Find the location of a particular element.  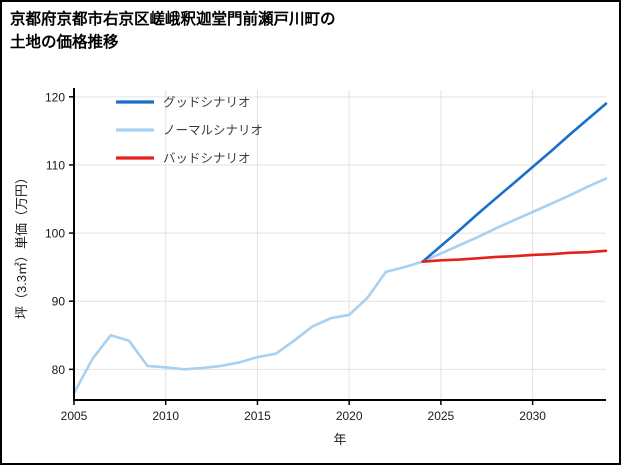

y-tick-label: 120 is located at coordinates (55, 97).